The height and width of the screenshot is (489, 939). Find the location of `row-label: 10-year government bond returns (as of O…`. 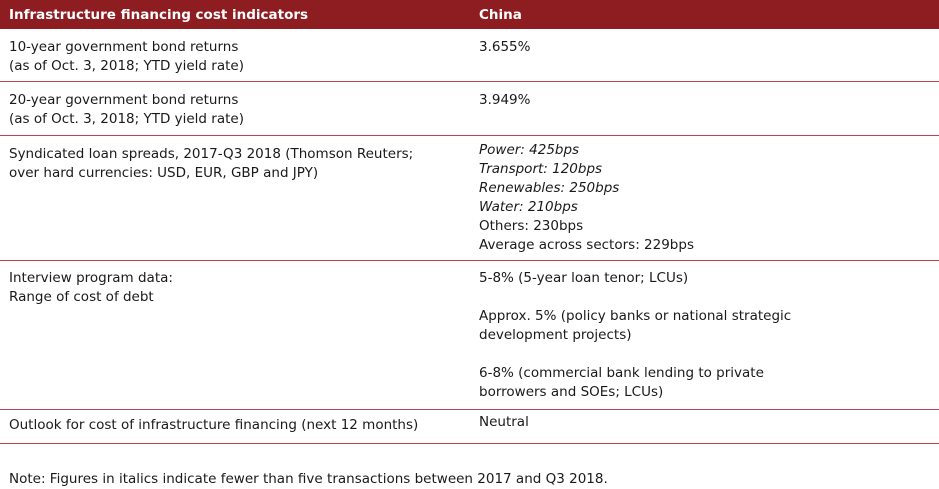

row-label: 10-year government bond returns (as of O… is located at coordinates (126, 56).